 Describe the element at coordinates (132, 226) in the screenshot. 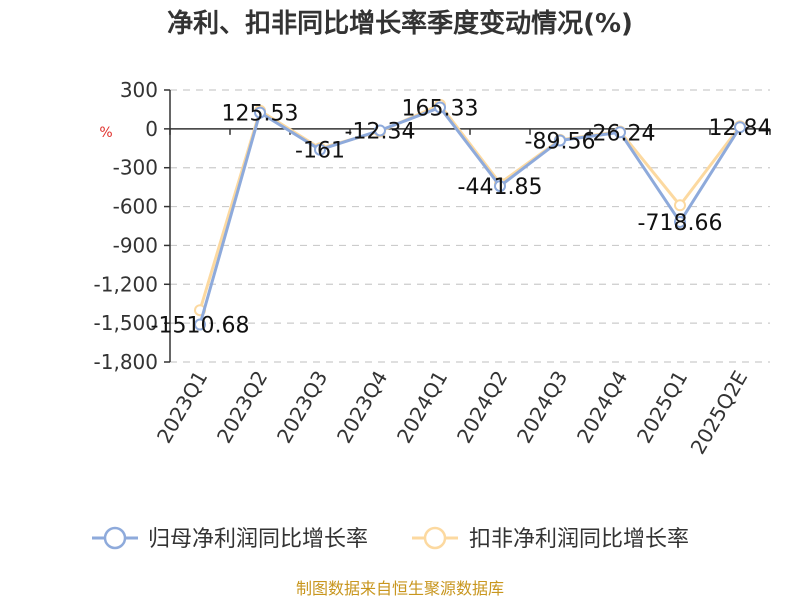

I see `y-axis-ticks: 300 0 -300 -600 -900 -1,200 -1,500 -1,800` at that location.